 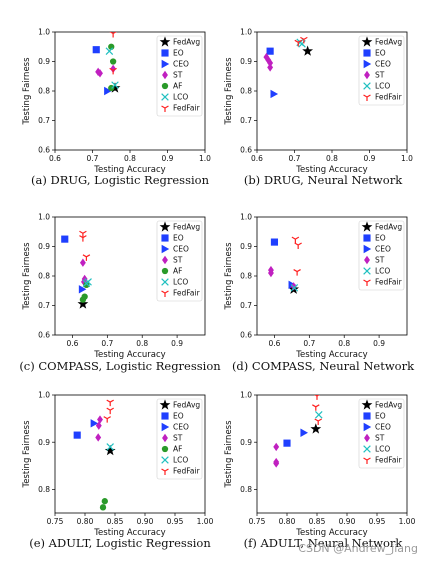 What do you see at coordinates (257, 521) in the screenshot?
I see `x-tick-label: 0.75` at bounding box center [257, 521].